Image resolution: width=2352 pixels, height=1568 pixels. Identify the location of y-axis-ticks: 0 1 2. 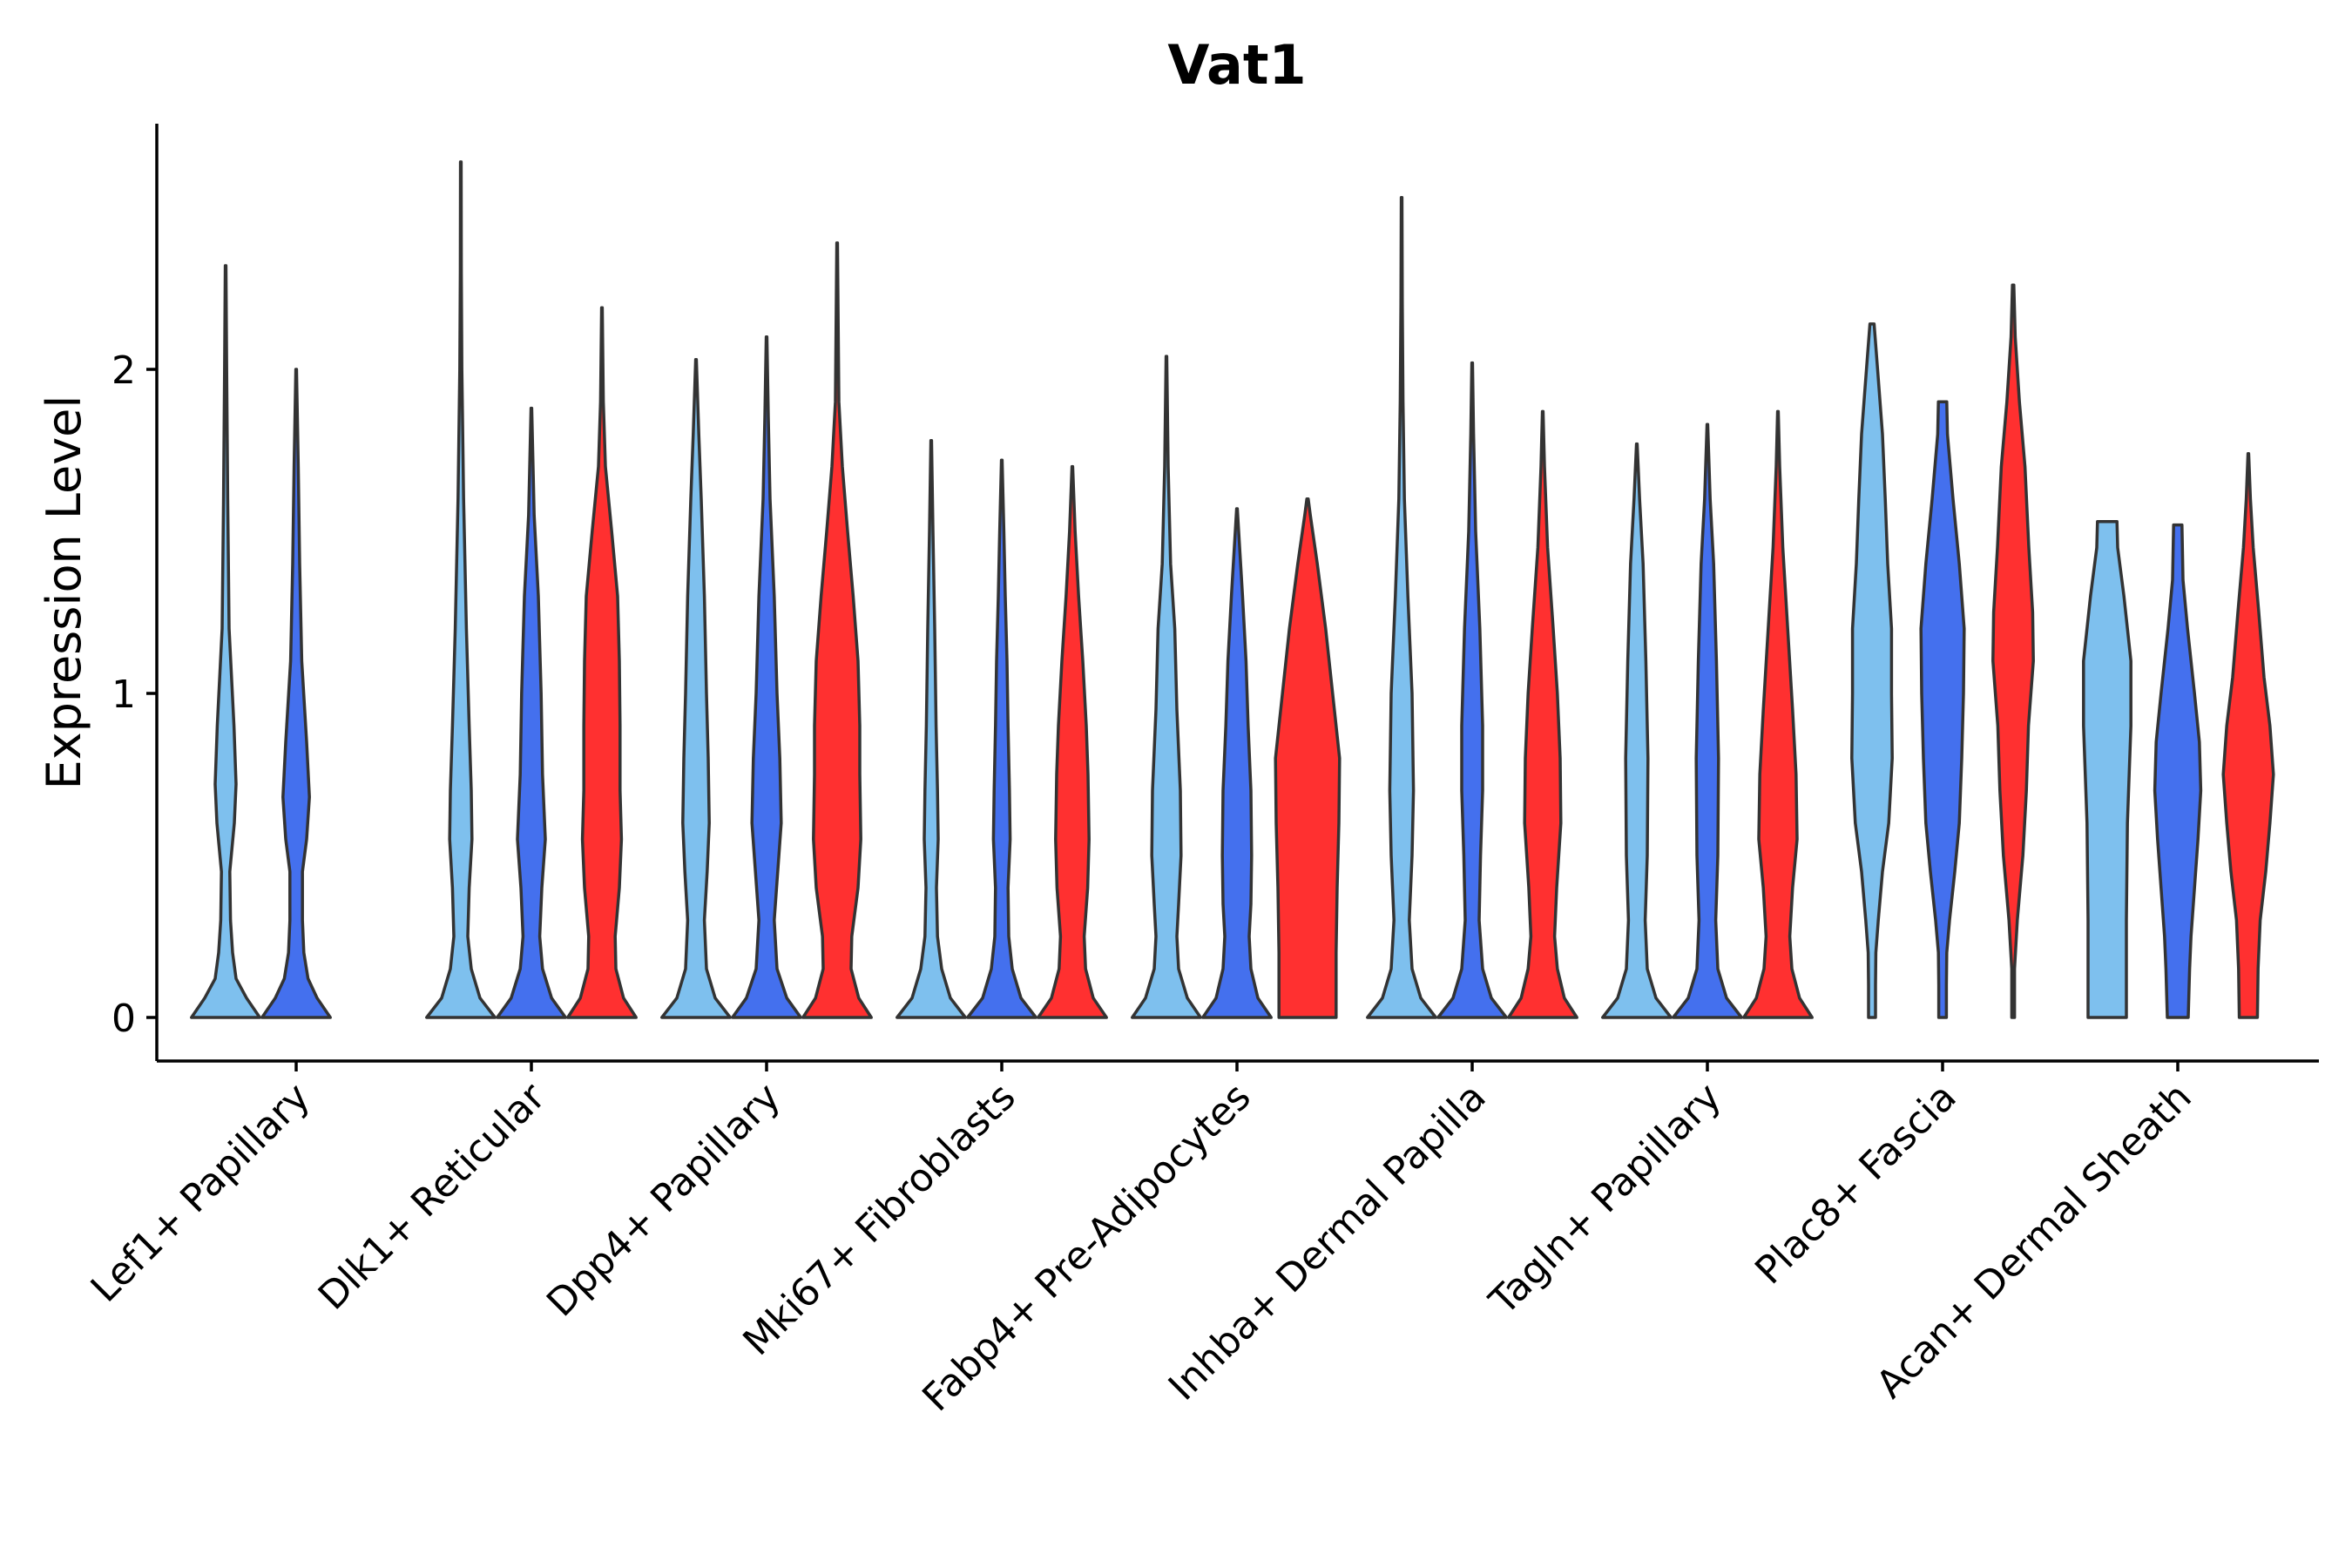
(134, 694).